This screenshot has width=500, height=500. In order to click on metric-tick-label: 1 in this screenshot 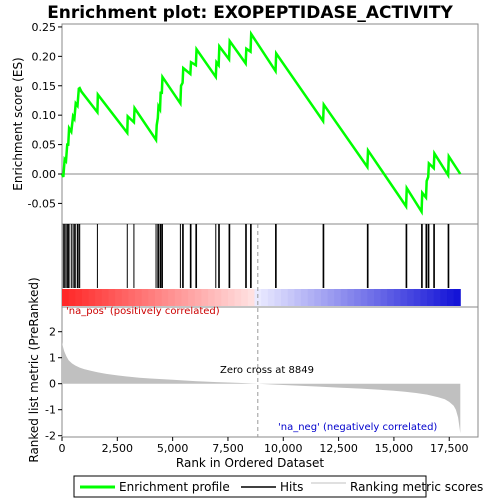, I will do `click(52, 358)`.